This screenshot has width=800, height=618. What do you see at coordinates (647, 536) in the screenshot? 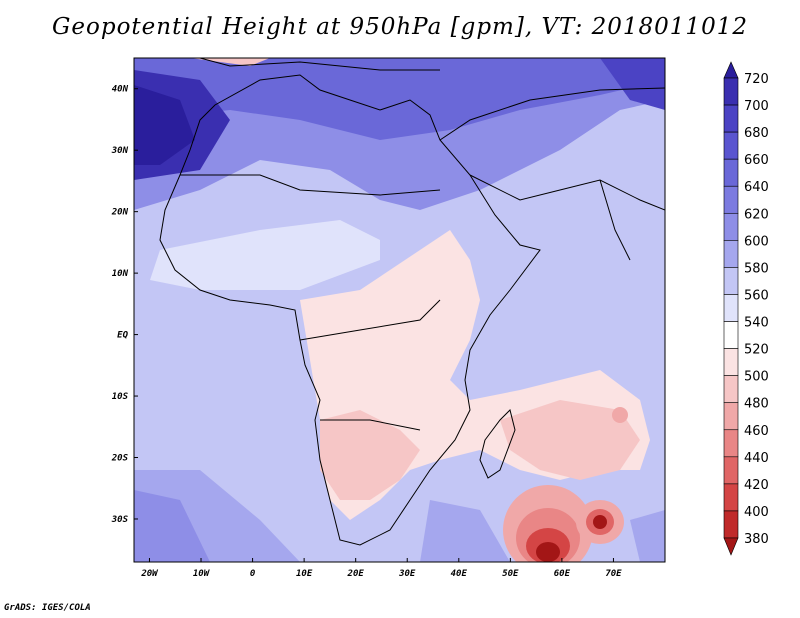
I see `field-south-indian` at bounding box center [647, 536].